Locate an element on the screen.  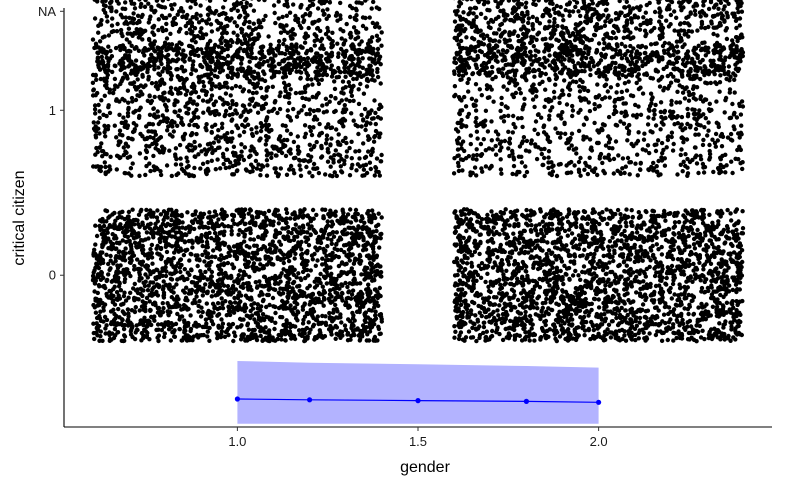
confidence-band is located at coordinates (418, 392).